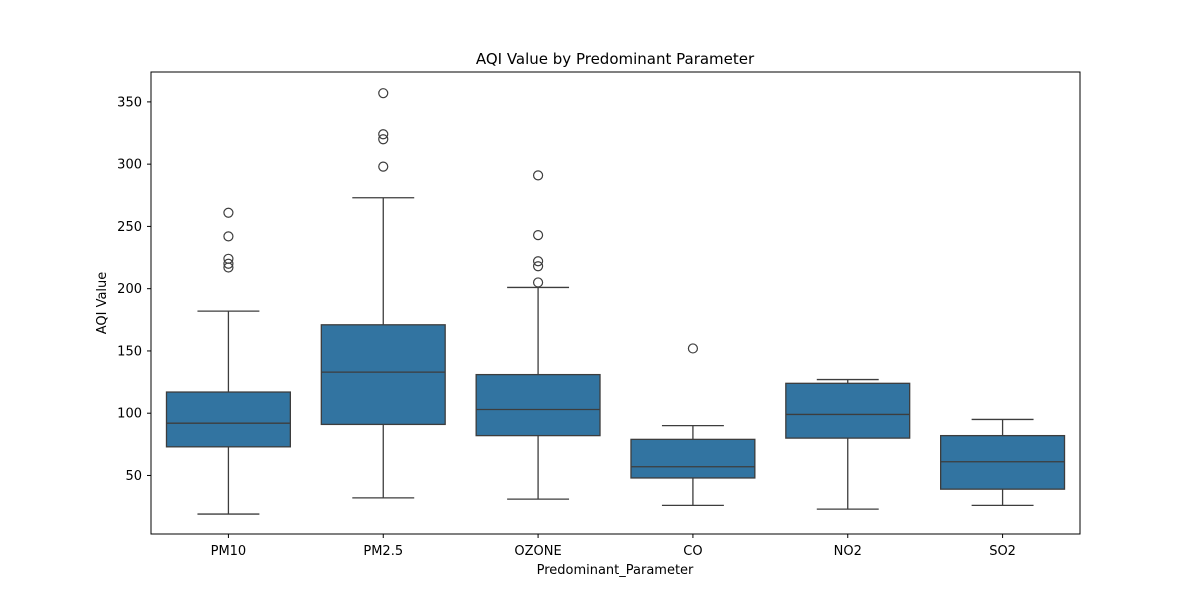  What do you see at coordinates (129, 414) in the screenshot?
I see `y-tick-label: 100` at bounding box center [129, 414].